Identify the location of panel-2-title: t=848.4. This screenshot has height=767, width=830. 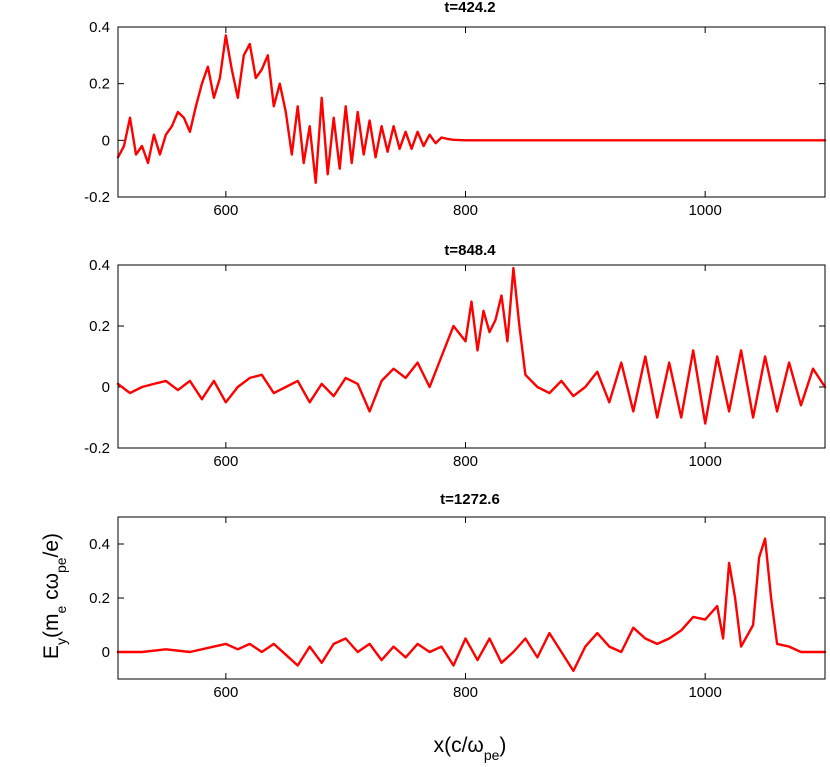
(470, 250).